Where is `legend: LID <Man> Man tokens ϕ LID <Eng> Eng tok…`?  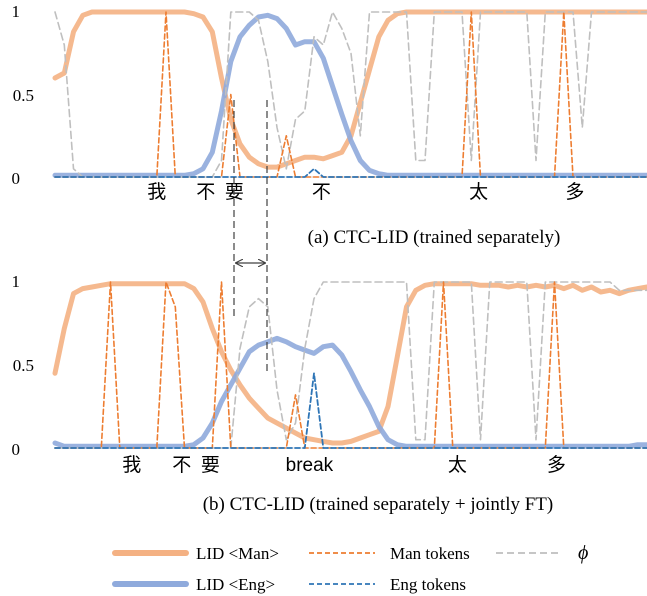
legend: LID <Man> Man tokens ϕ LID <Eng> Eng tok… is located at coordinates (350, 568).